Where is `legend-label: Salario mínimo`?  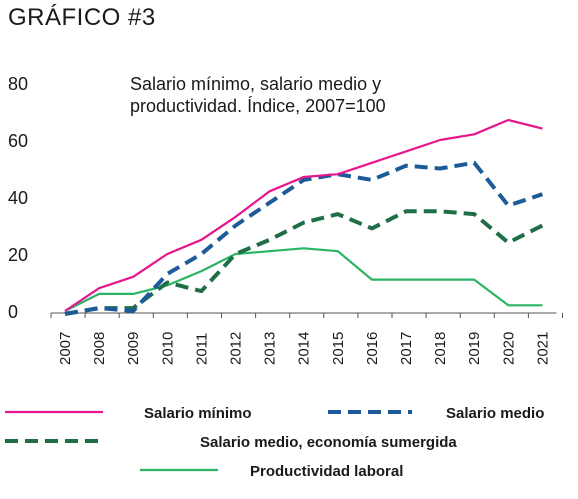
legend-label: Salario mínimo is located at coordinates (198, 413).